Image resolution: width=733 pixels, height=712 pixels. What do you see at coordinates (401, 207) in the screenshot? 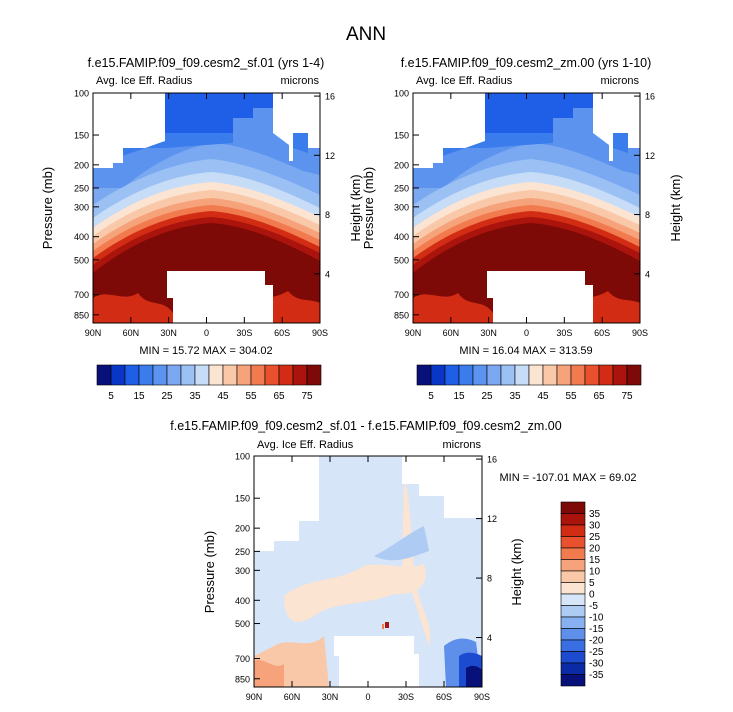
I see `y-tick-label: 300` at bounding box center [401, 207].